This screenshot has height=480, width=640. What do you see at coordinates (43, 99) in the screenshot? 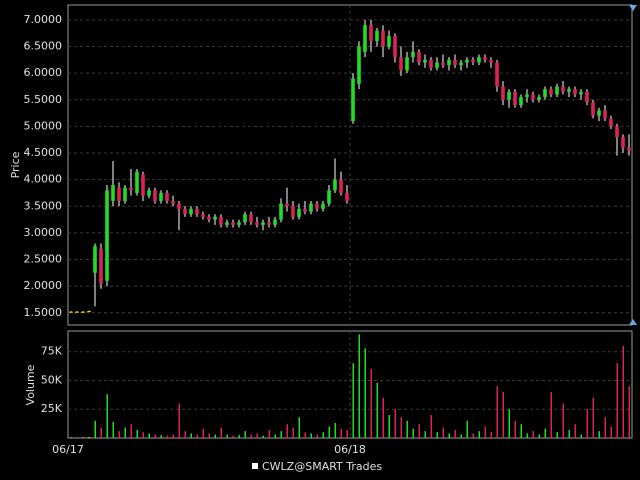
I see `y-tick-label: 5.5000` at bounding box center [43, 99].